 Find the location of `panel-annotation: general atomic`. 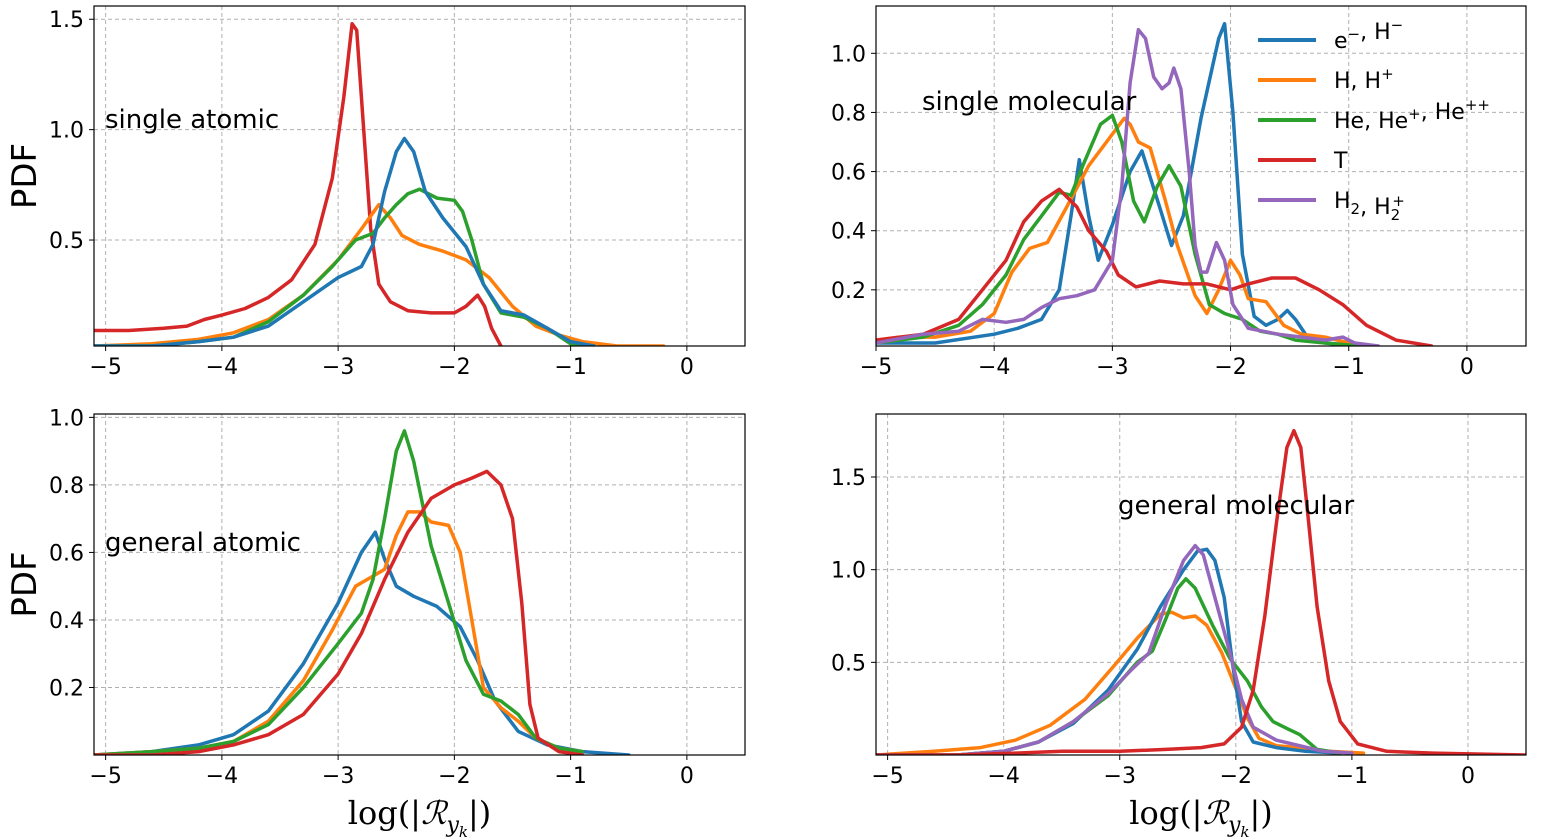

panel-annotation: general atomic is located at coordinates (203, 543).